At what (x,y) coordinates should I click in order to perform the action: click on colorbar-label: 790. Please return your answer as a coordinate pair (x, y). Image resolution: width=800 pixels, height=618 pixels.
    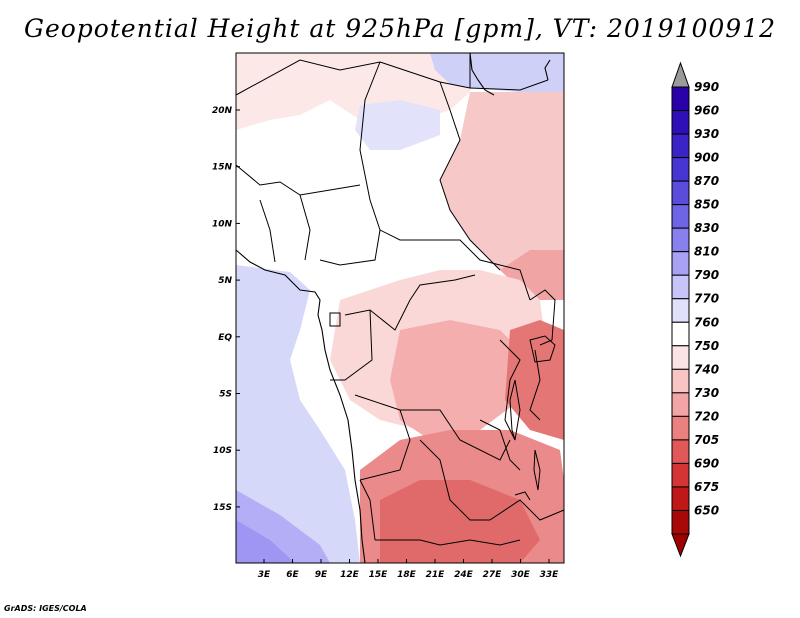
    Looking at the image, I should click on (706, 275).